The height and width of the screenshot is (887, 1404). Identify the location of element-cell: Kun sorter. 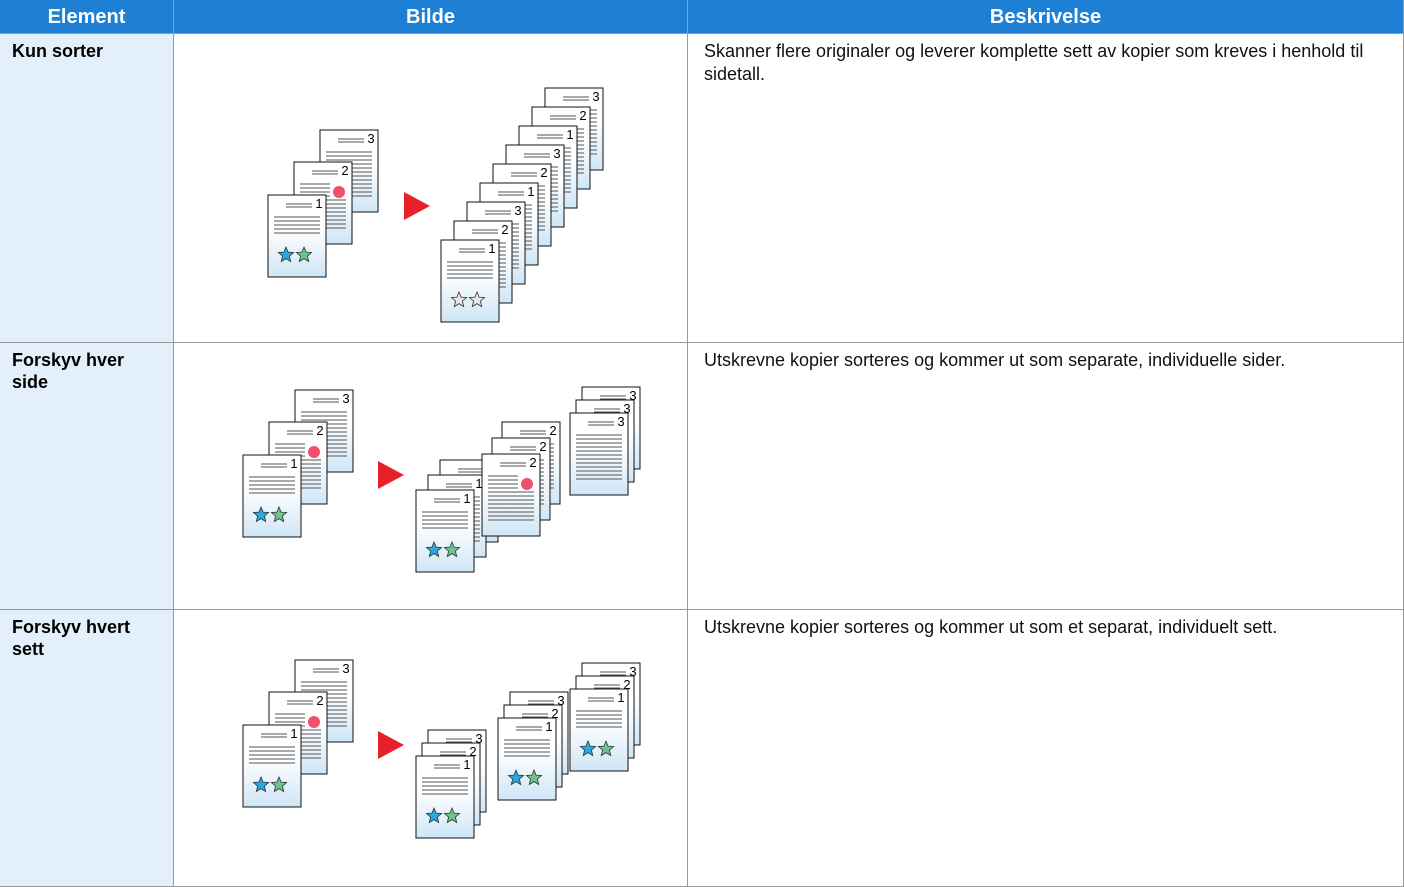
(87, 188).